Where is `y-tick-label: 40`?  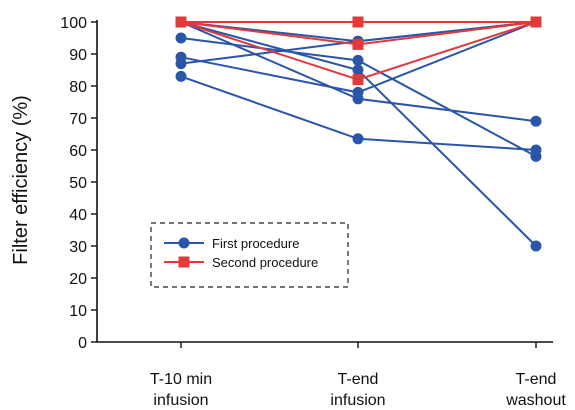 y-tick-label: 40 is located at coordinates (78, 215).